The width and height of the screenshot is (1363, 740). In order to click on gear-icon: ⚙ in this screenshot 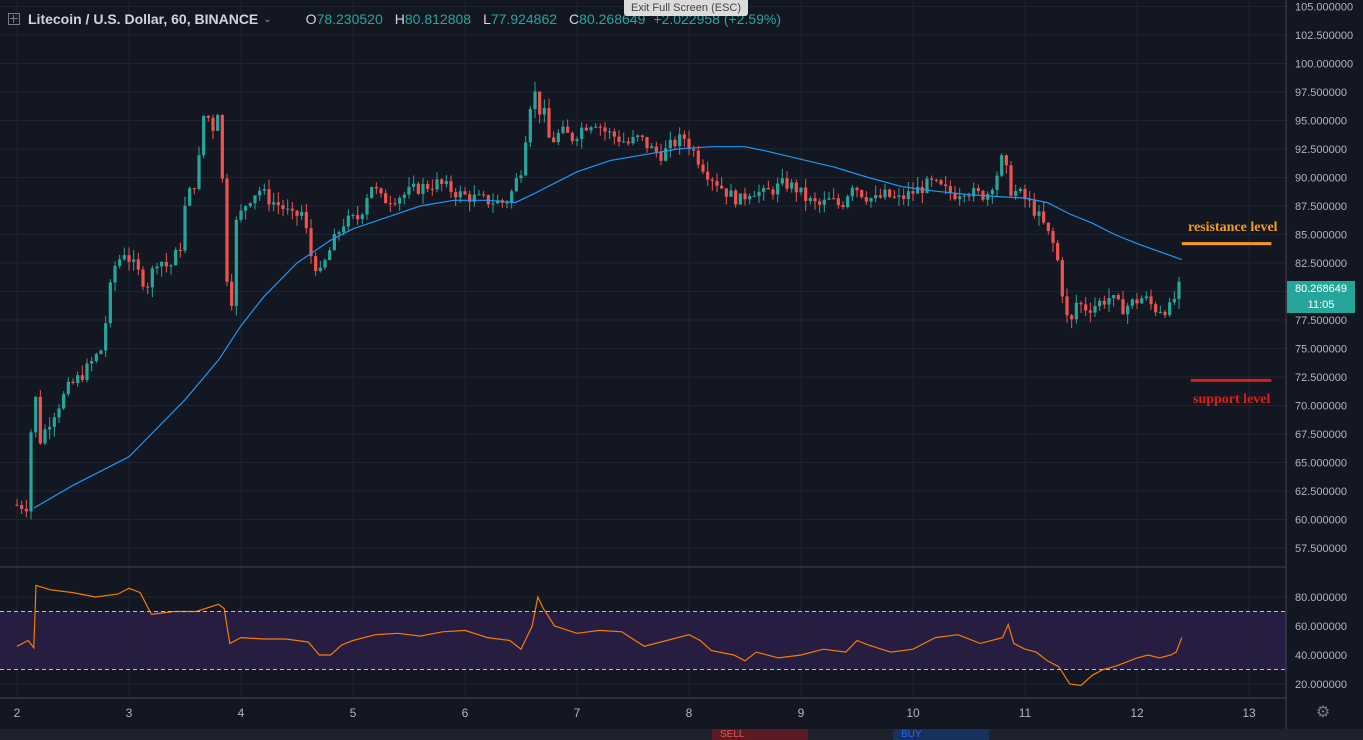, I will do `click(1323, 712)`.